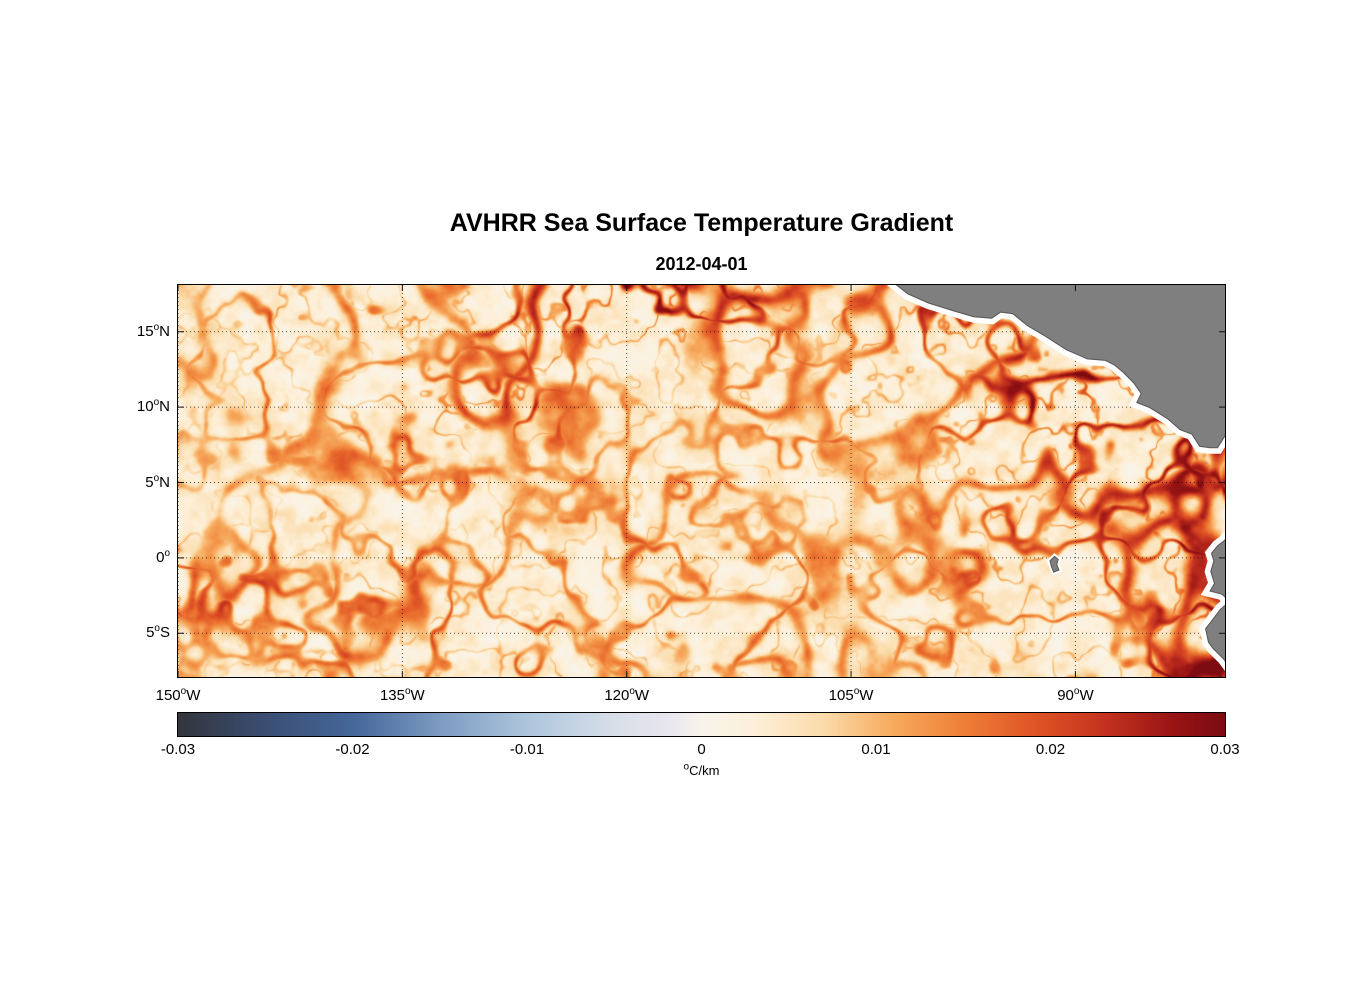 The width and height of the screenshot is (1356, 1000). Describe the element at coordinates (352, 749) in the screenshot. I see `colorbar-tick-label: -0.02` at that location.